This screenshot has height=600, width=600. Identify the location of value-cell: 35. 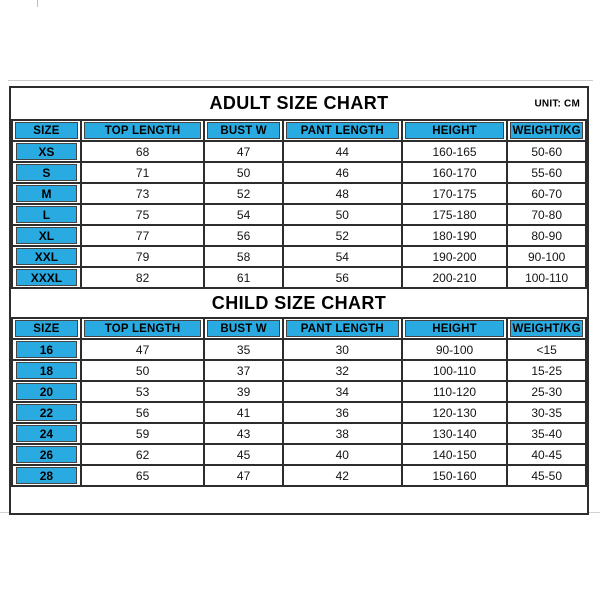
(243, 349).